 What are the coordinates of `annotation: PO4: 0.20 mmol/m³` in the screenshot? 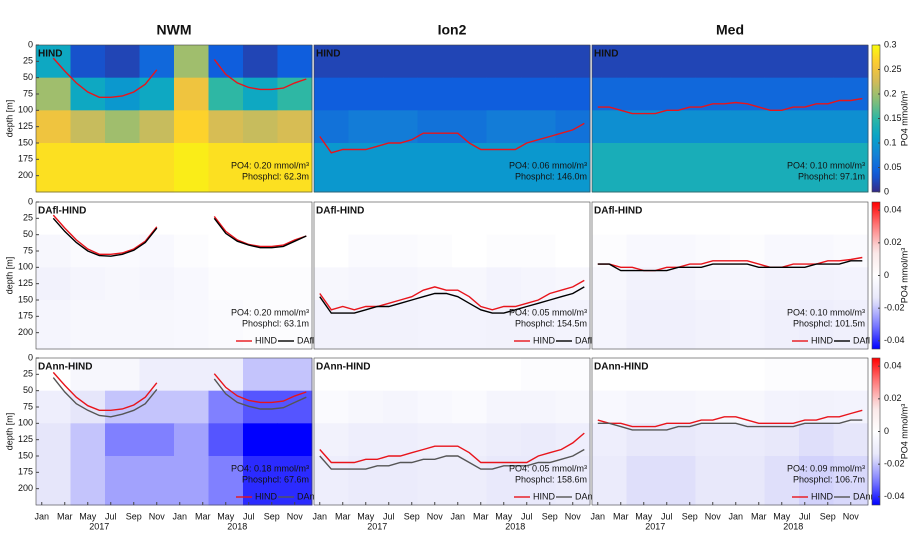 It's located at (270, 165).